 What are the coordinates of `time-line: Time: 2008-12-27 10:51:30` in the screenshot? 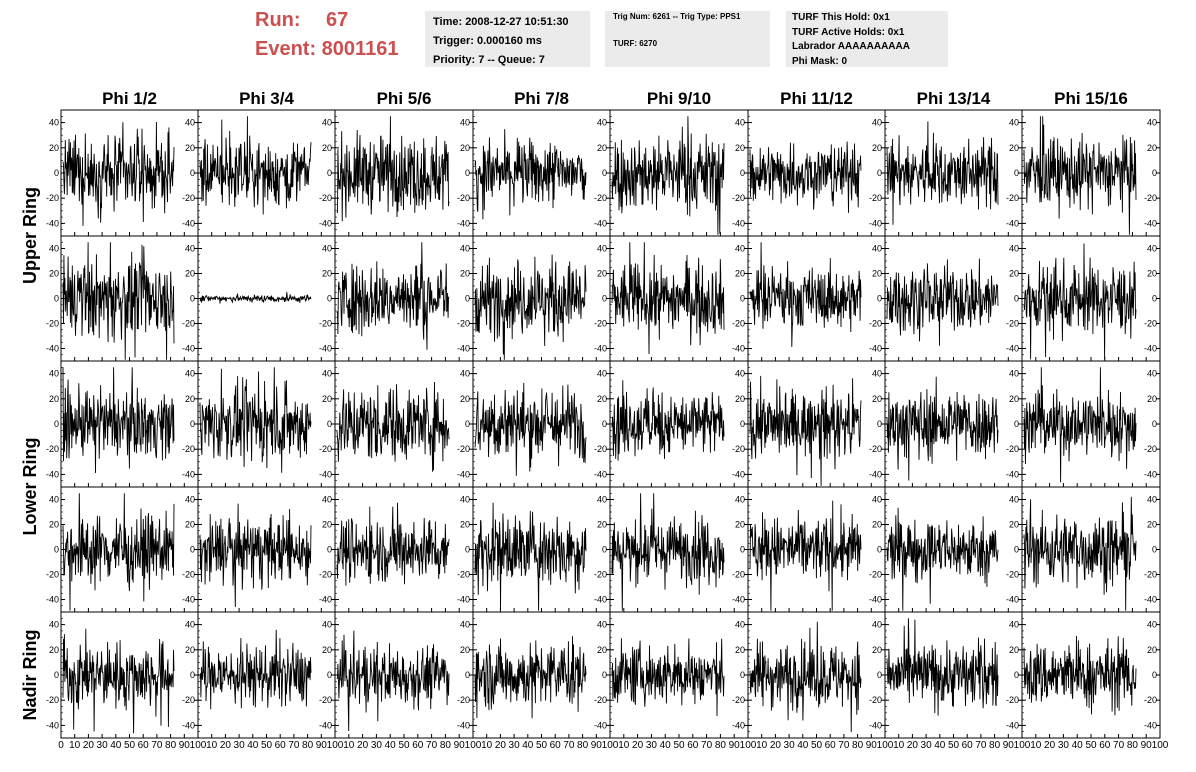 It's located at (501, 22).